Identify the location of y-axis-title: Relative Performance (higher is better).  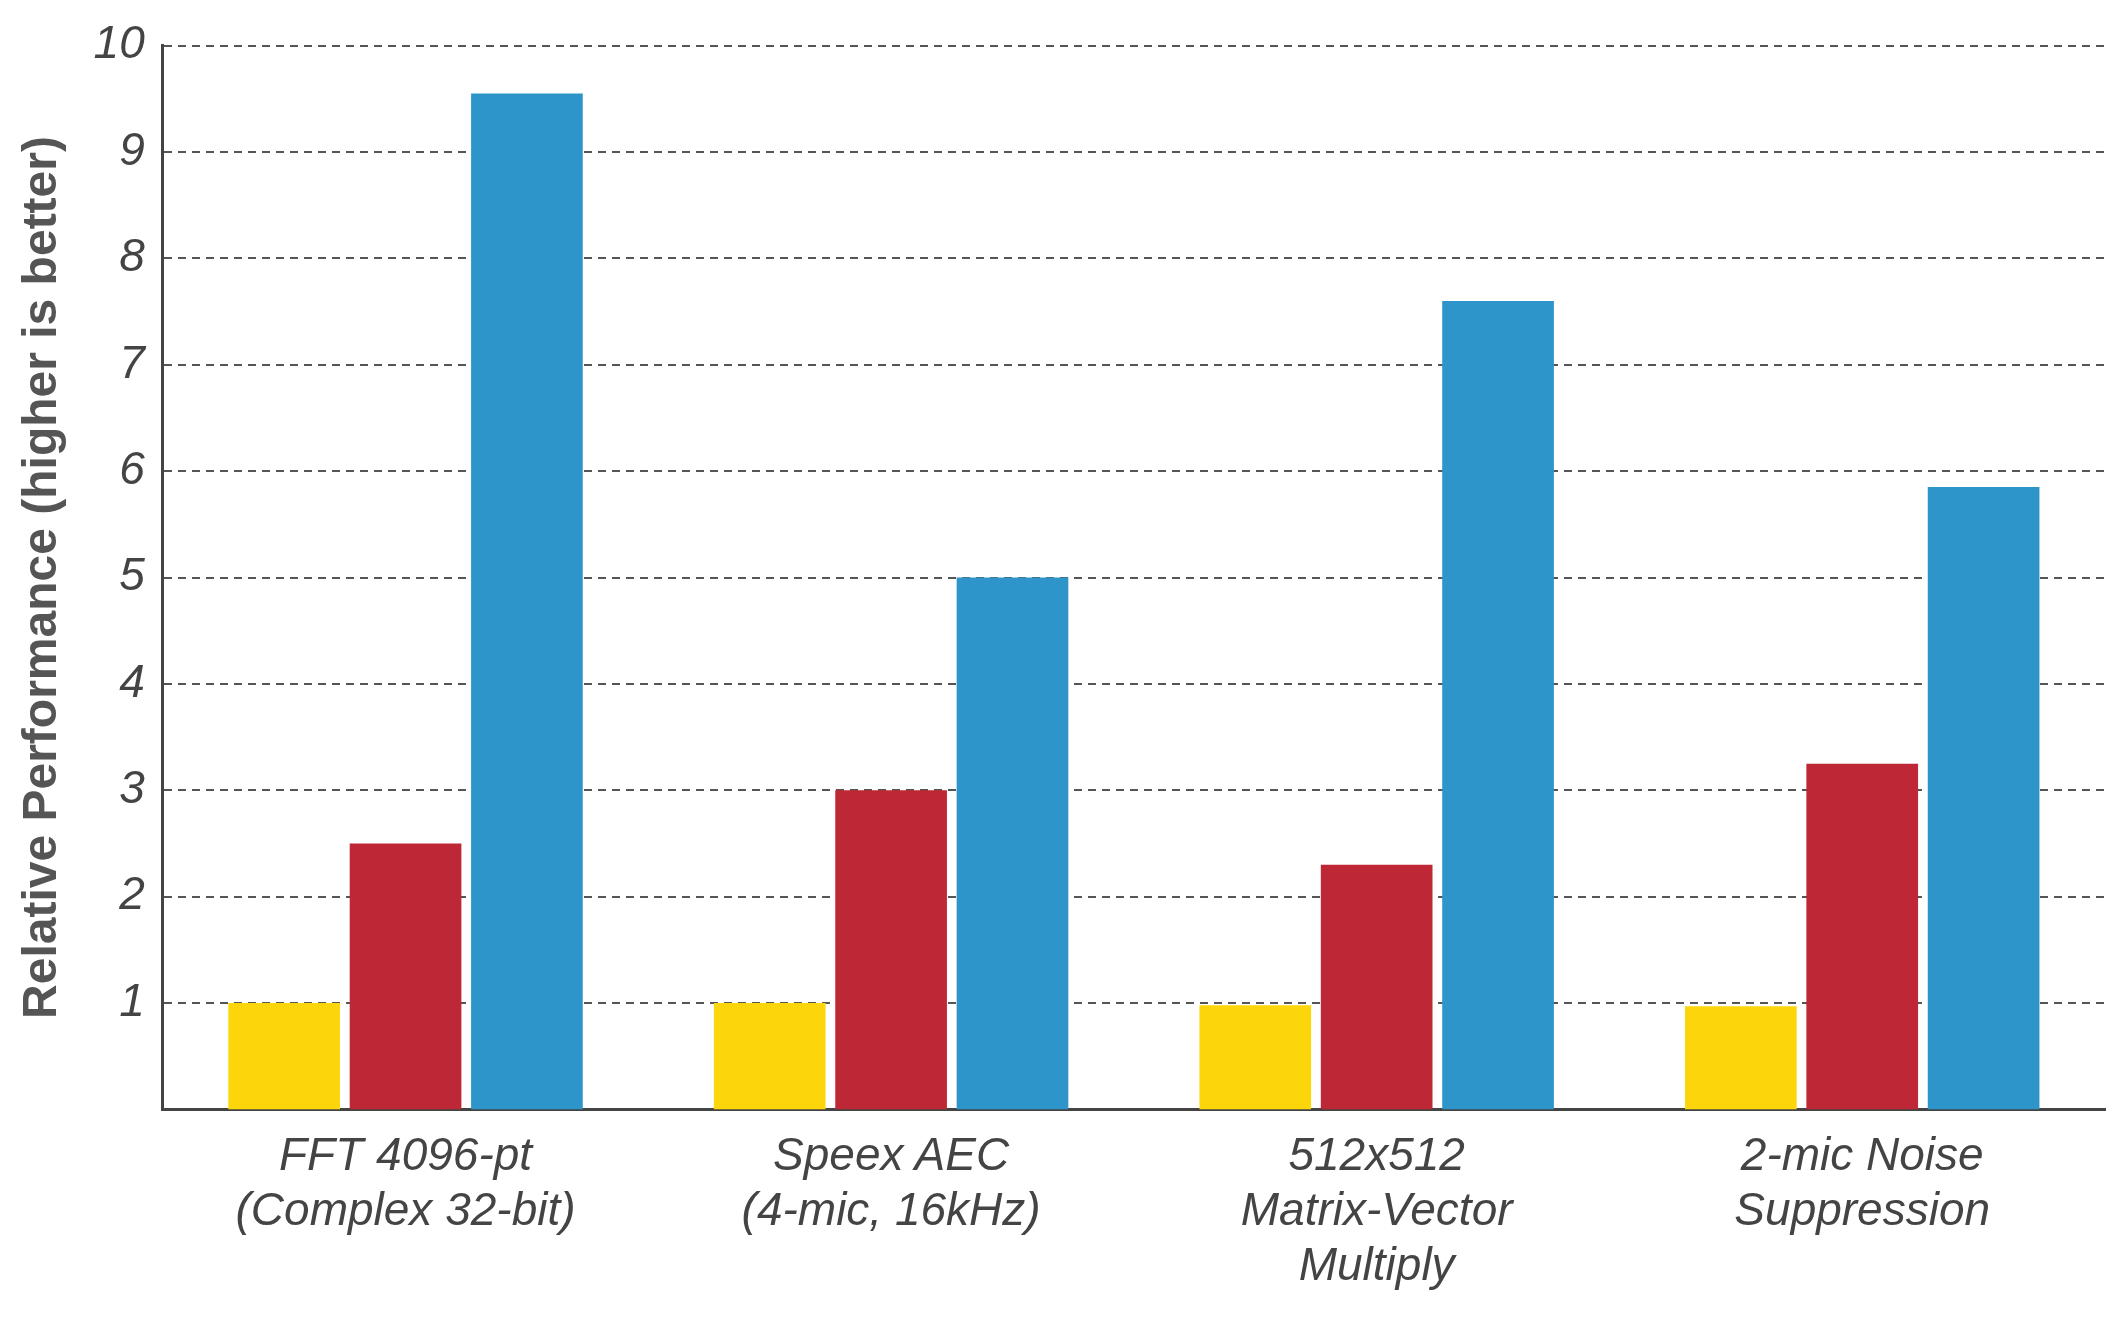
(40, 577).